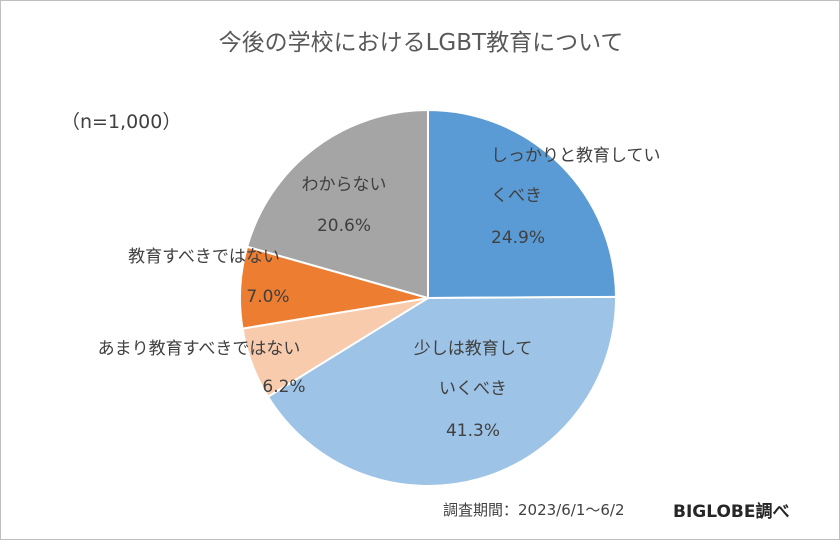 The height and width of the screenshot is (541, 840). I want to click on slice-category-label: 少しは教育して, so click(473, 349).